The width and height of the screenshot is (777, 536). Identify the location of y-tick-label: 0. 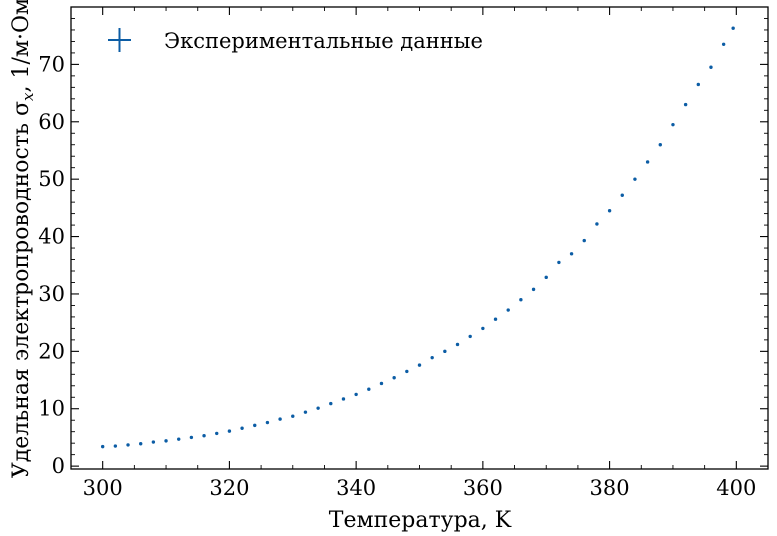
(58, 466).